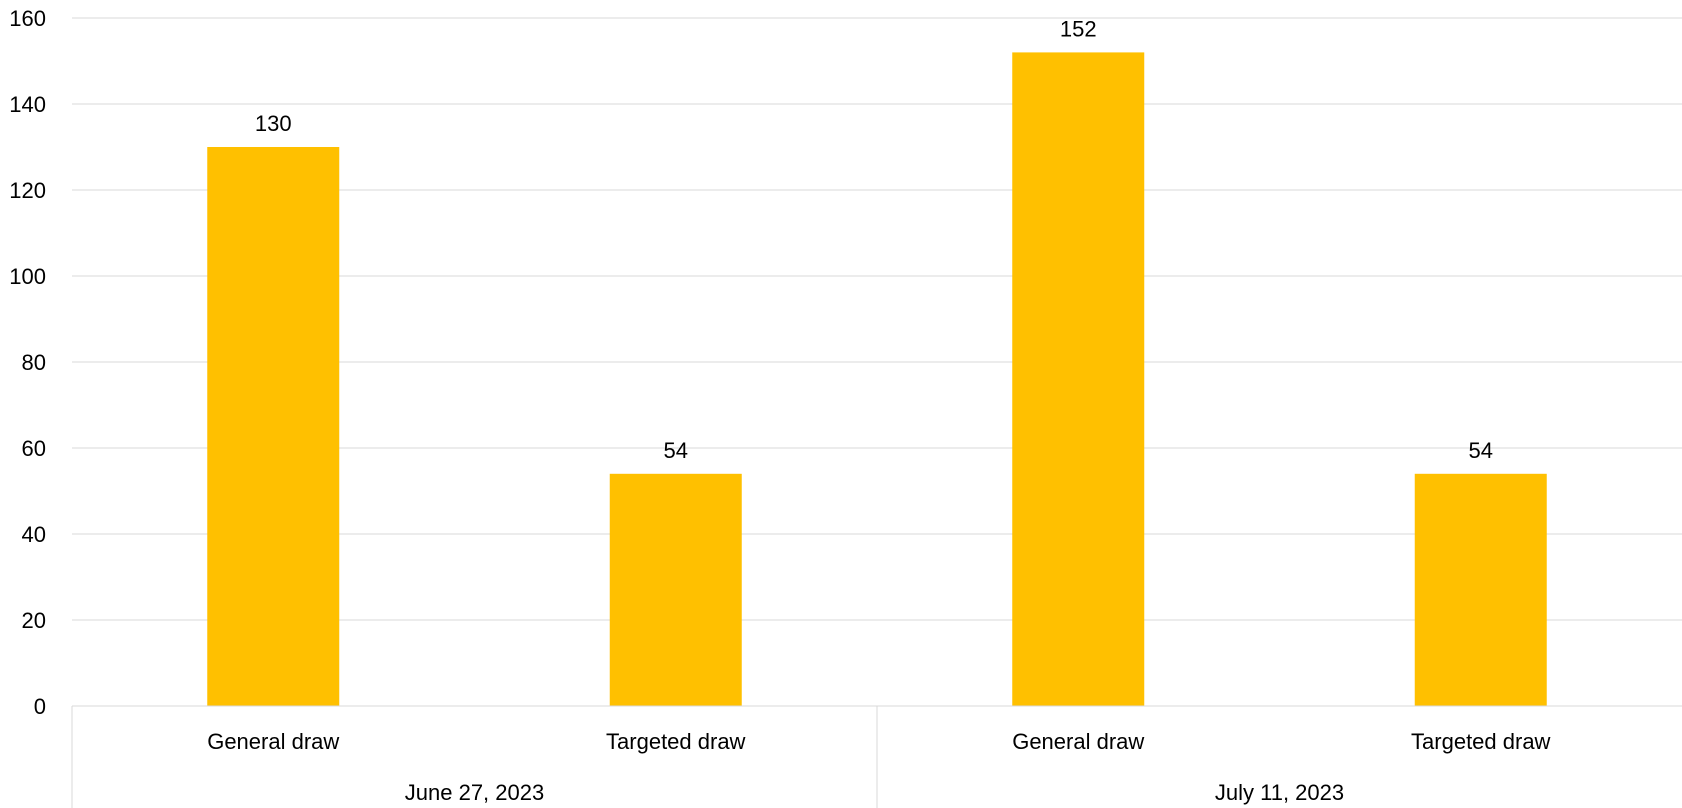 The height and width of the screenshot is (808, 1682). Describe the element at coordinates (27, 190) in the screenshot. I see `y-tick-label: 120` at that location.